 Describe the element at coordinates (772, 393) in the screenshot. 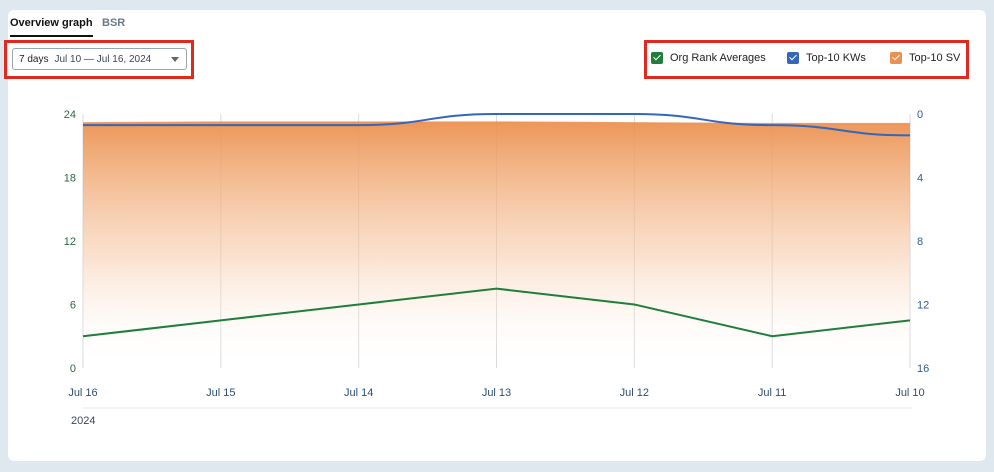

I see `x-axis-tick-label: Jul 11` at that location.